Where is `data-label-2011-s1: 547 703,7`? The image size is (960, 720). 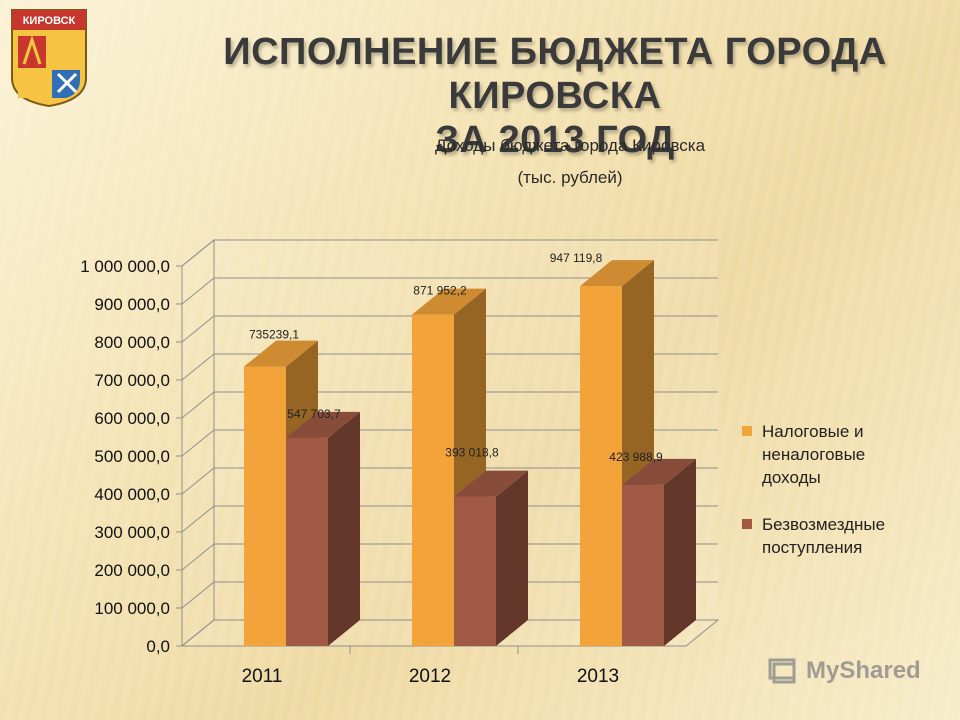 data-label-2011-s1: 547 703,7 is located at coordinates (314, 414).